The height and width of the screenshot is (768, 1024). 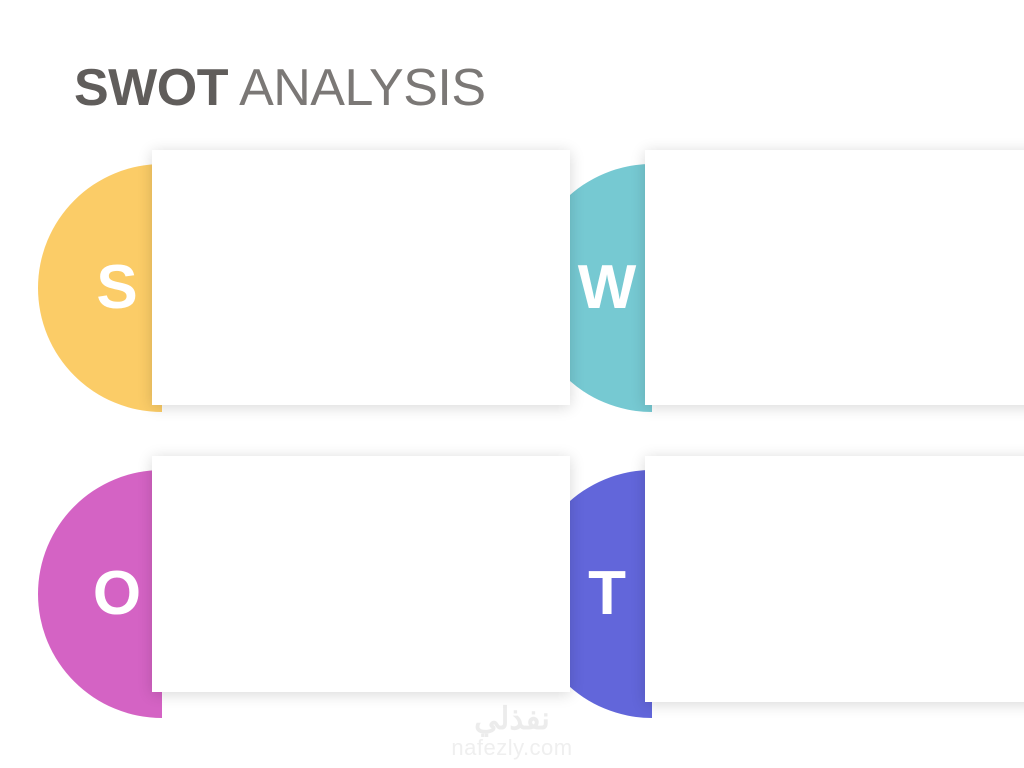 What do you see at coordinates (117, 593) in the screenshot?
I see `opportunities-letter: O` at bounding box center [117, 593].